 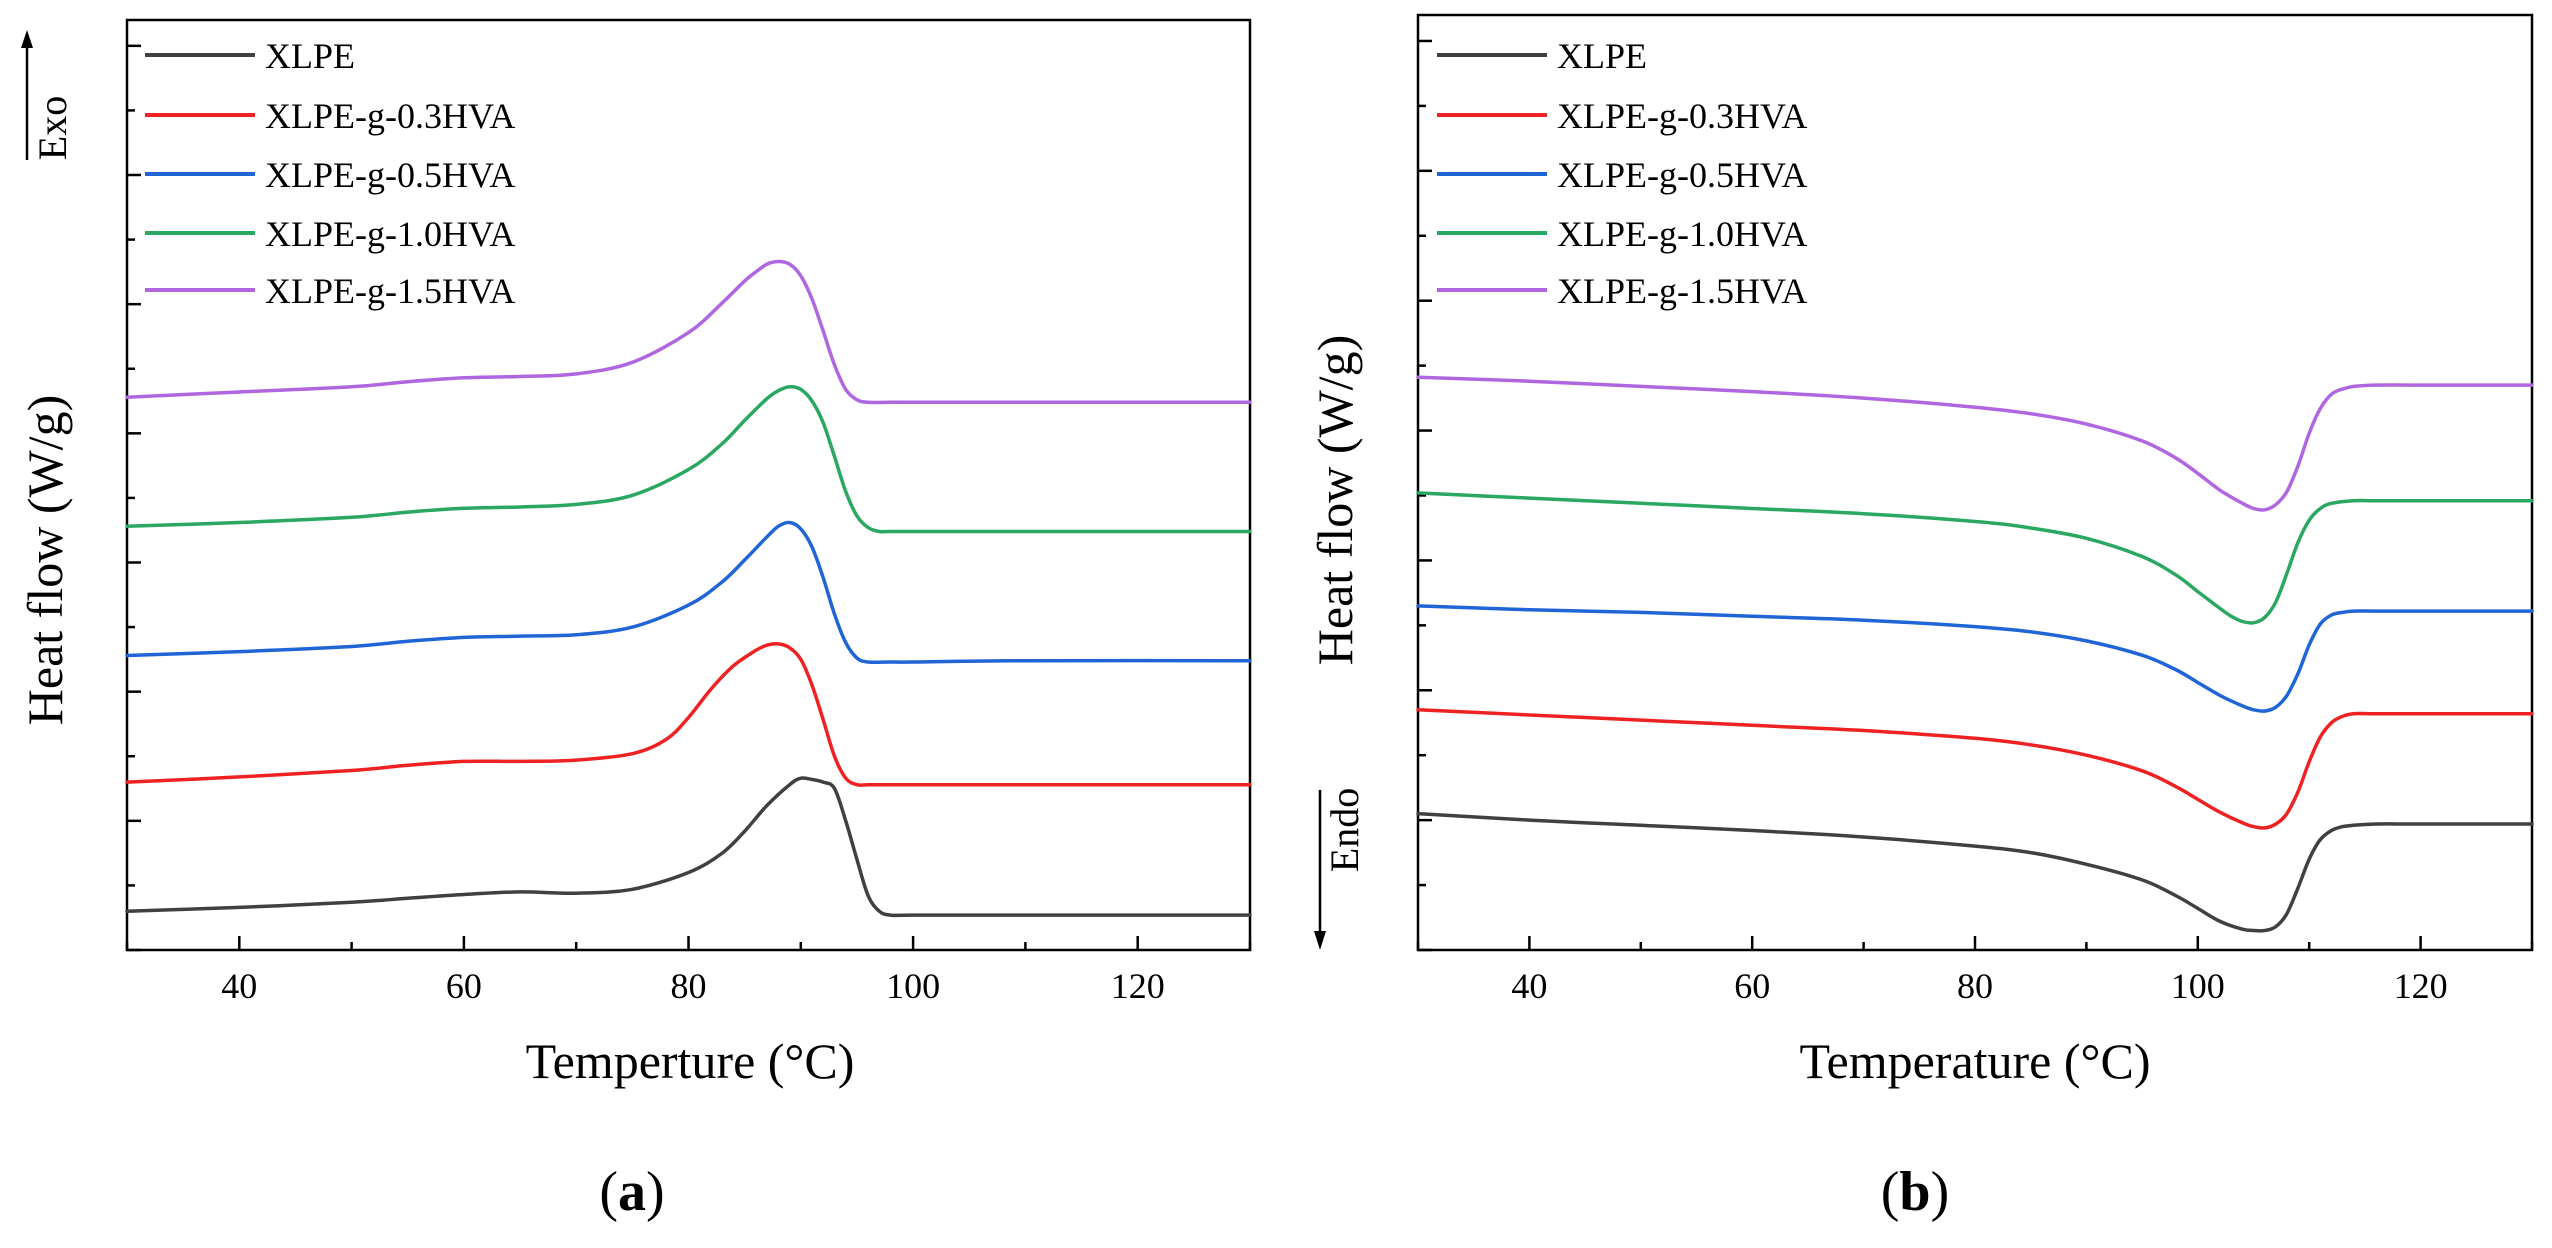 I want to click on panel-b-legend-label-0-5hva: XLPE-g-0.5HVA, so click(x=1682, y=175).